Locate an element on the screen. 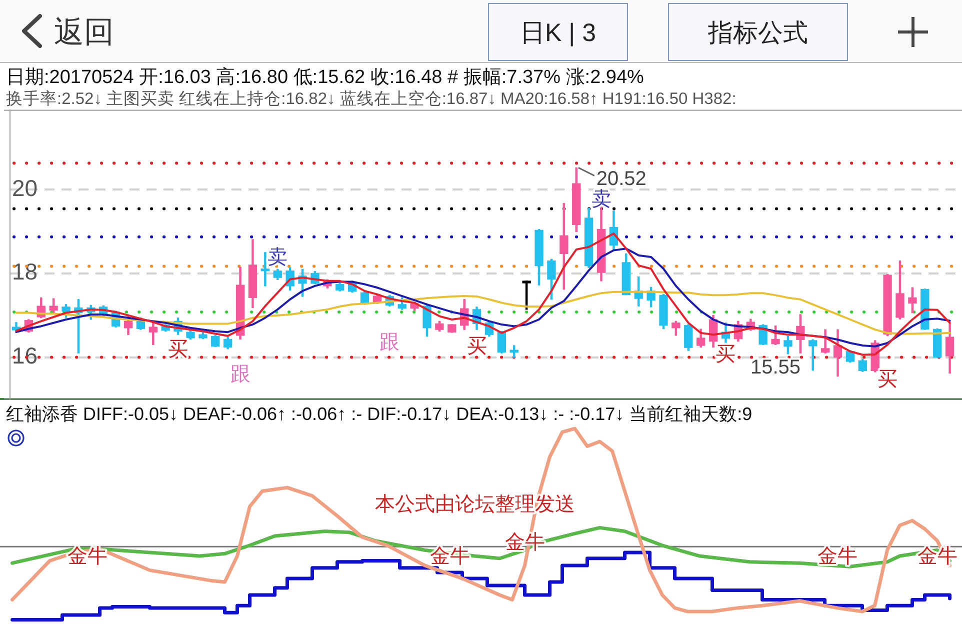 This screenshot has height=641, width=962. y-tick-label: 18 is located at coordinates (25, 271).